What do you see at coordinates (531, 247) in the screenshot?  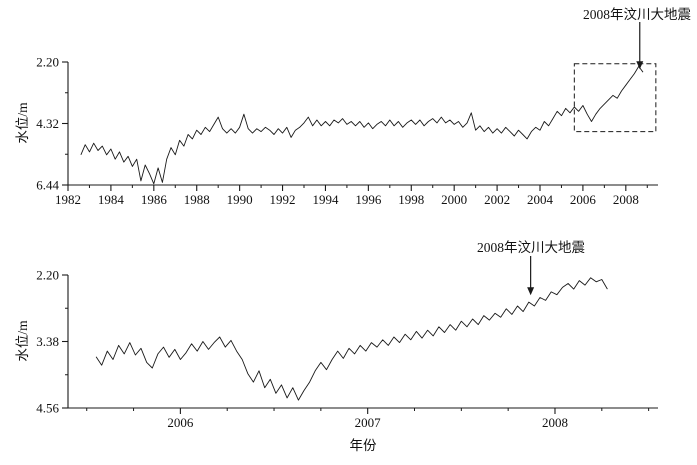 I see `earthquake-annotation-bottom: 2008年汶川大地震` at bounding box center [531, 247].